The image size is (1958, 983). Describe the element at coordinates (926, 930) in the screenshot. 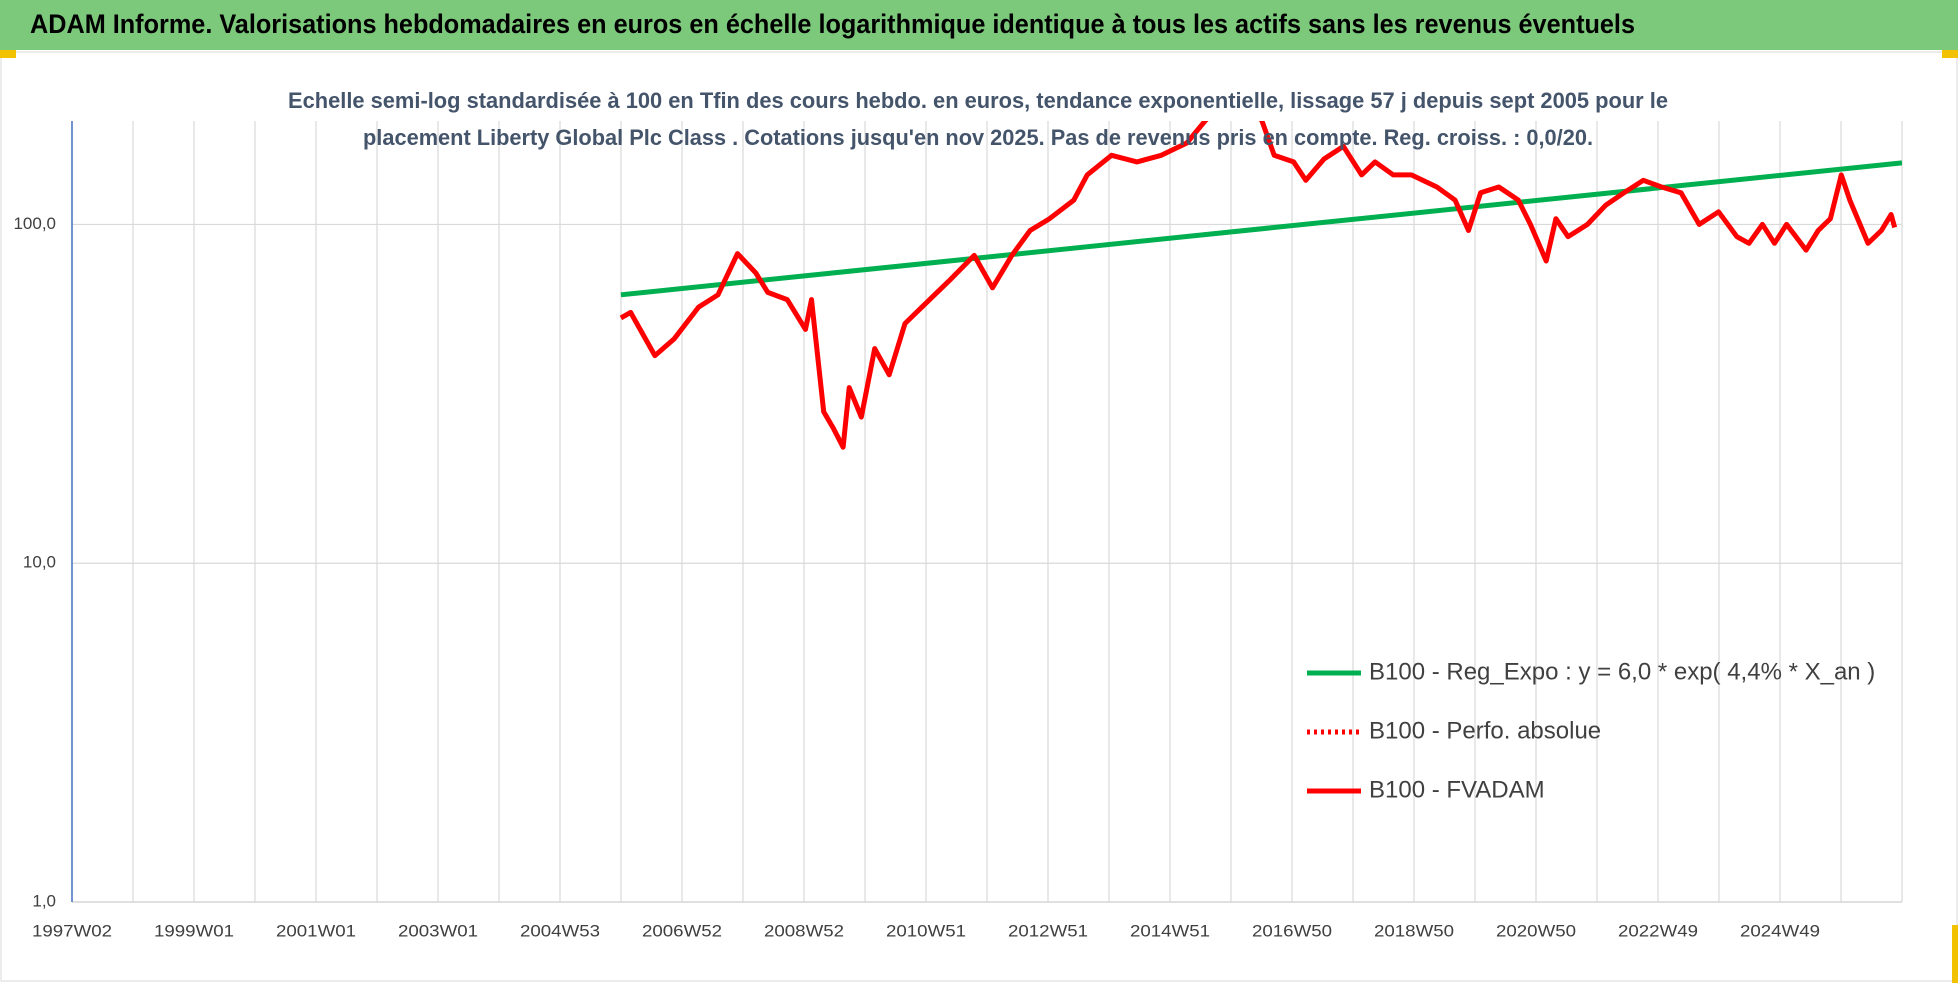

I see `x-tick-label: 2010W51` at that location.